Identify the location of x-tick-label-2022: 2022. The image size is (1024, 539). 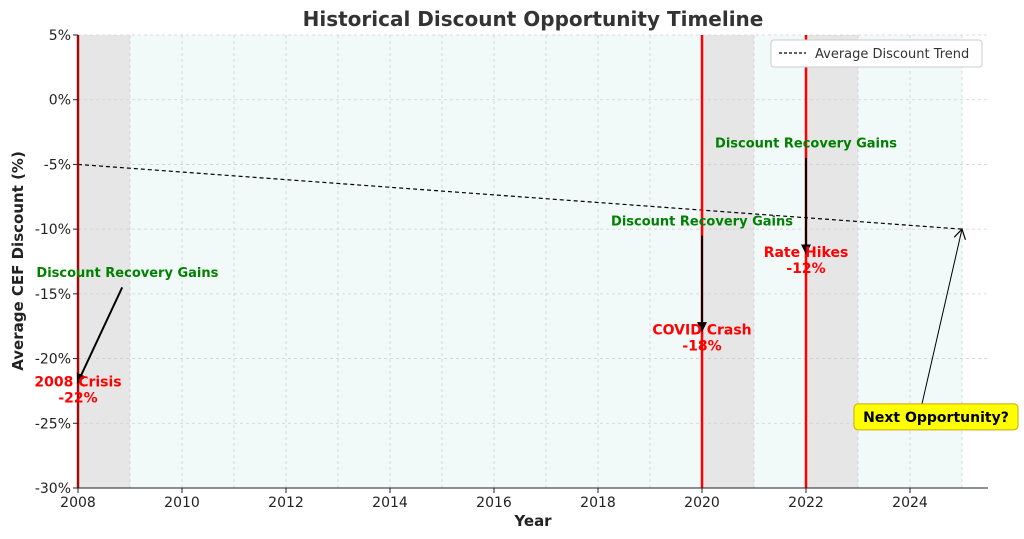
(806, 503).